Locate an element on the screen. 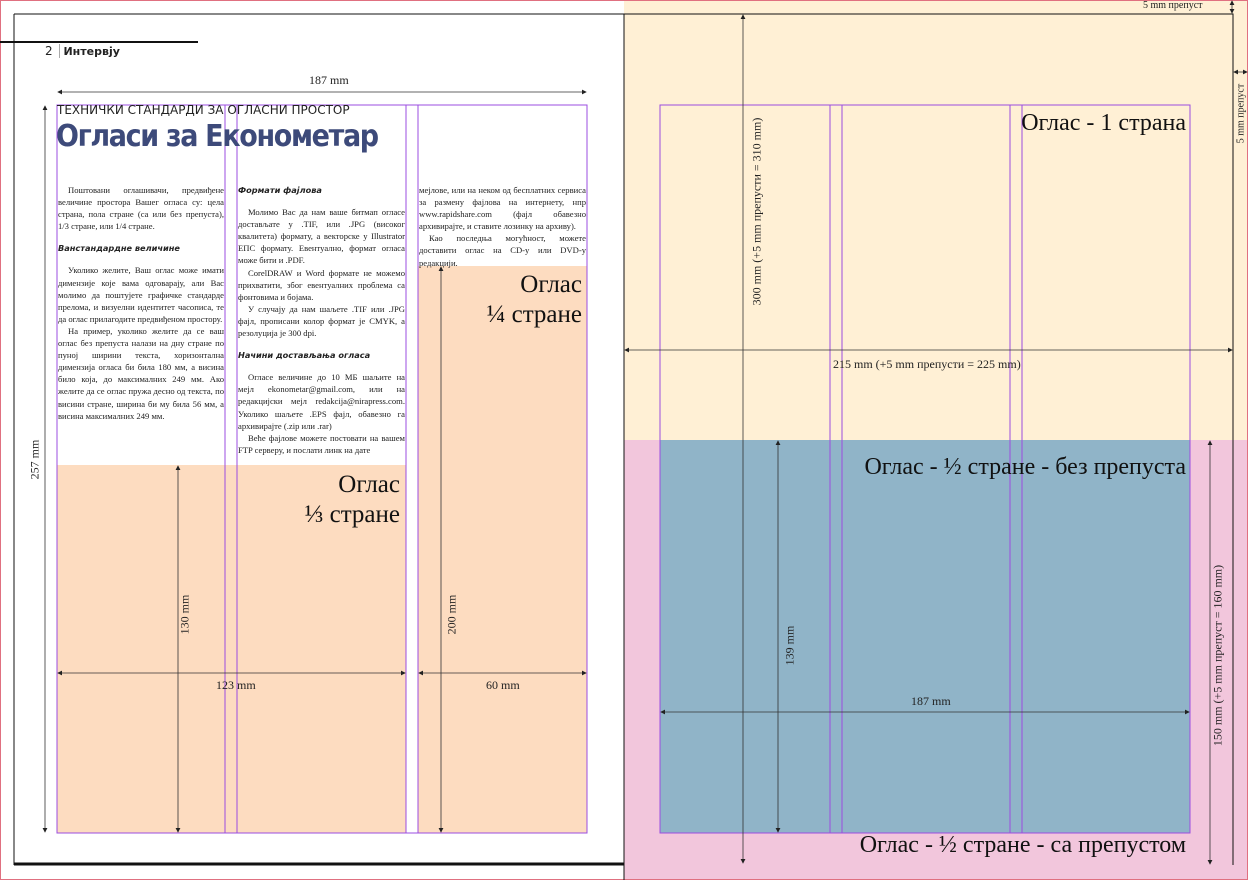  dim-width-60: 60 mm is located at coordinates (503, 685).